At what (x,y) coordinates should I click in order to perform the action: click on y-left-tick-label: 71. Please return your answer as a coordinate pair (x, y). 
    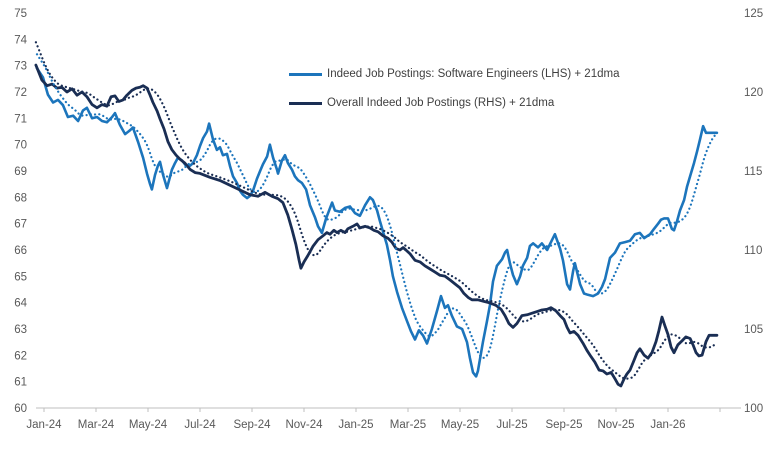
    Looking at the image, I should click on (20, 119).